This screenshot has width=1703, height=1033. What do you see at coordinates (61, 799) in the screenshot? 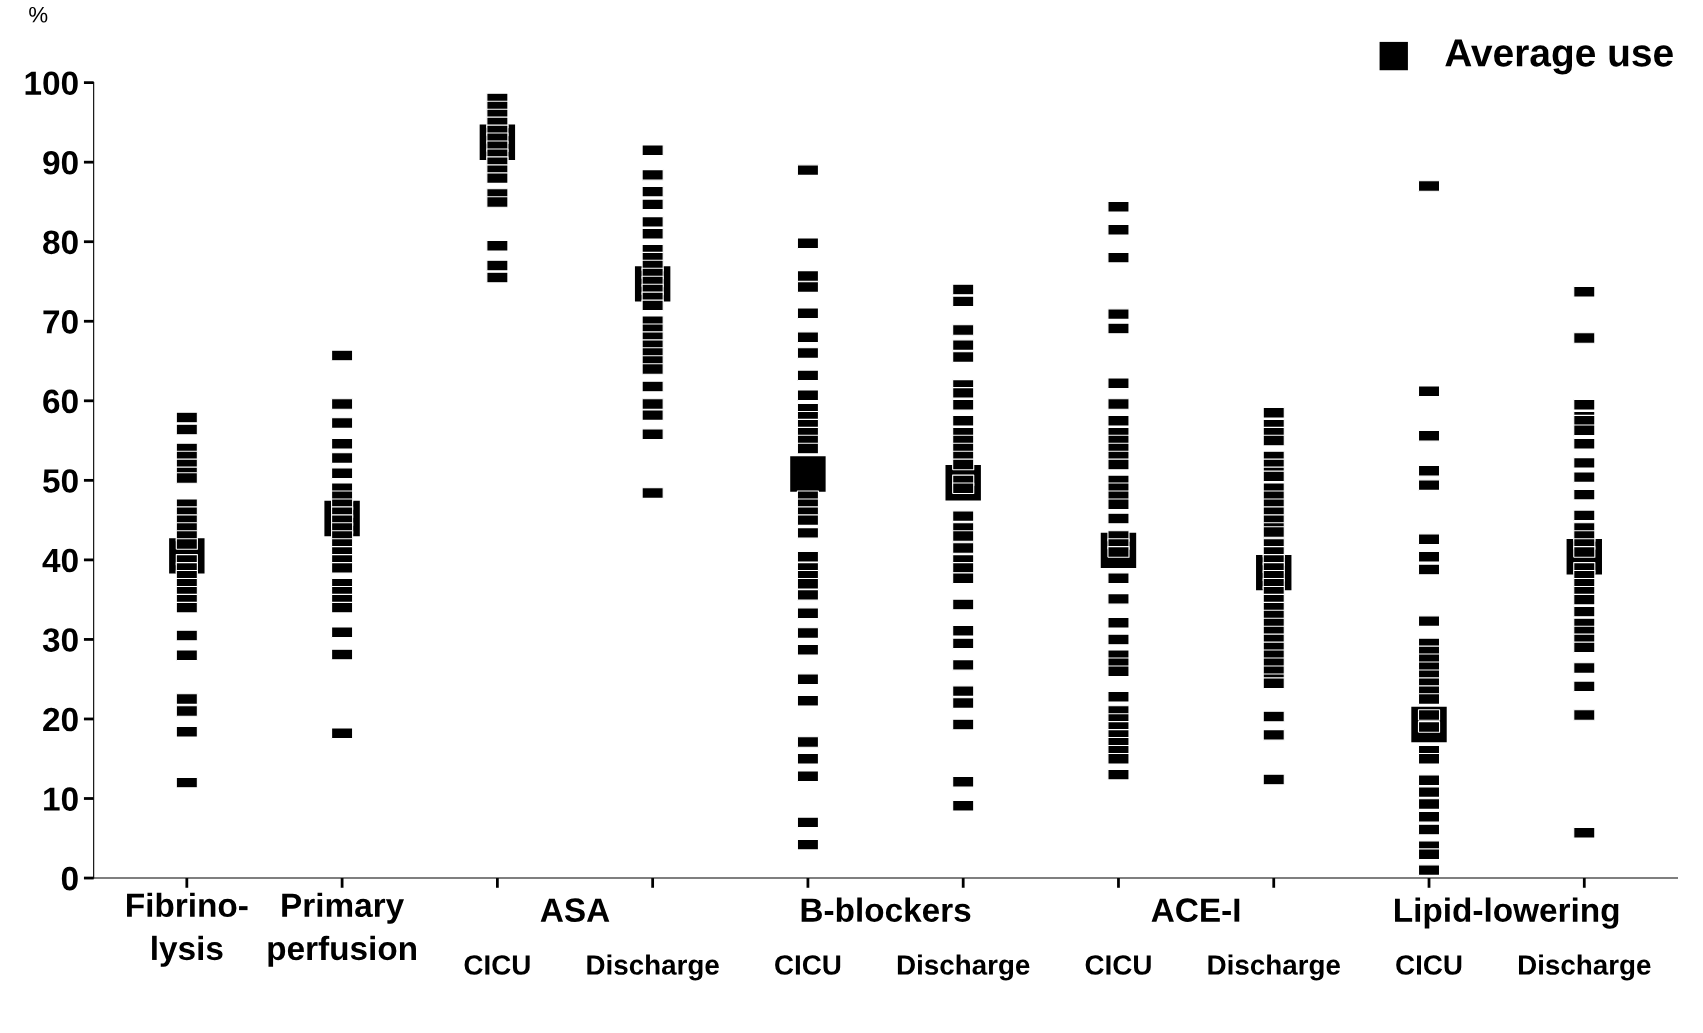
I see `y-tick-label: 10` at bounding box center [61, 799].